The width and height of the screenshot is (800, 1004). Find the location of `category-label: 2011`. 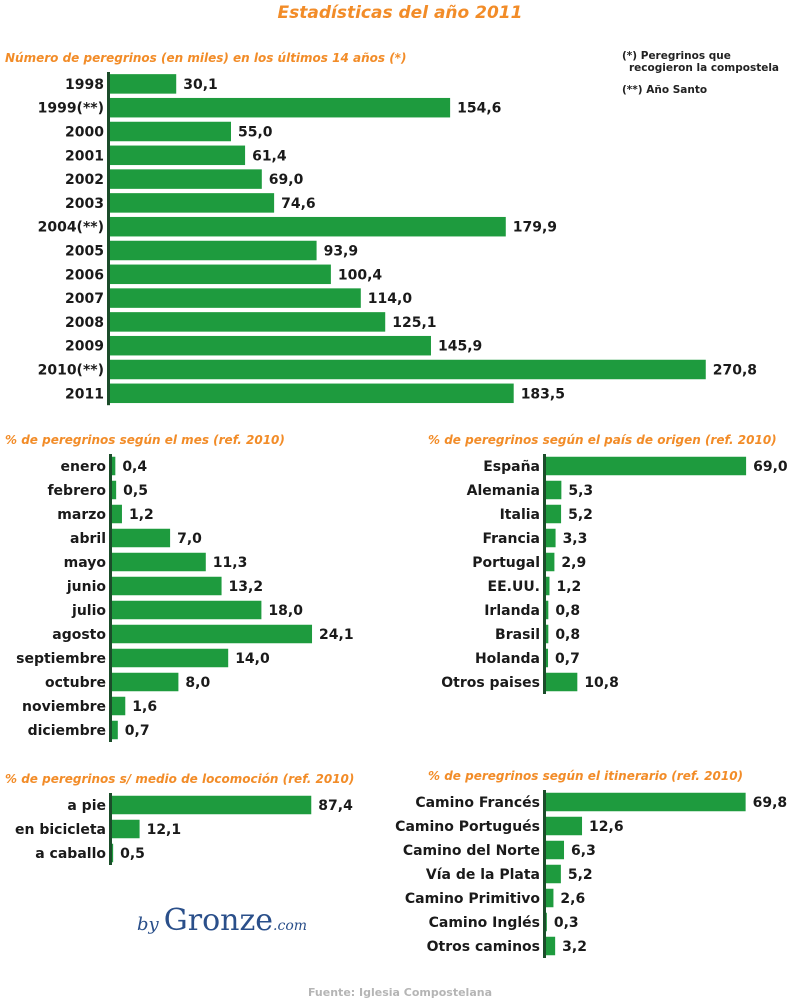

category-label: 2011 is located at coordinates (84, 394).